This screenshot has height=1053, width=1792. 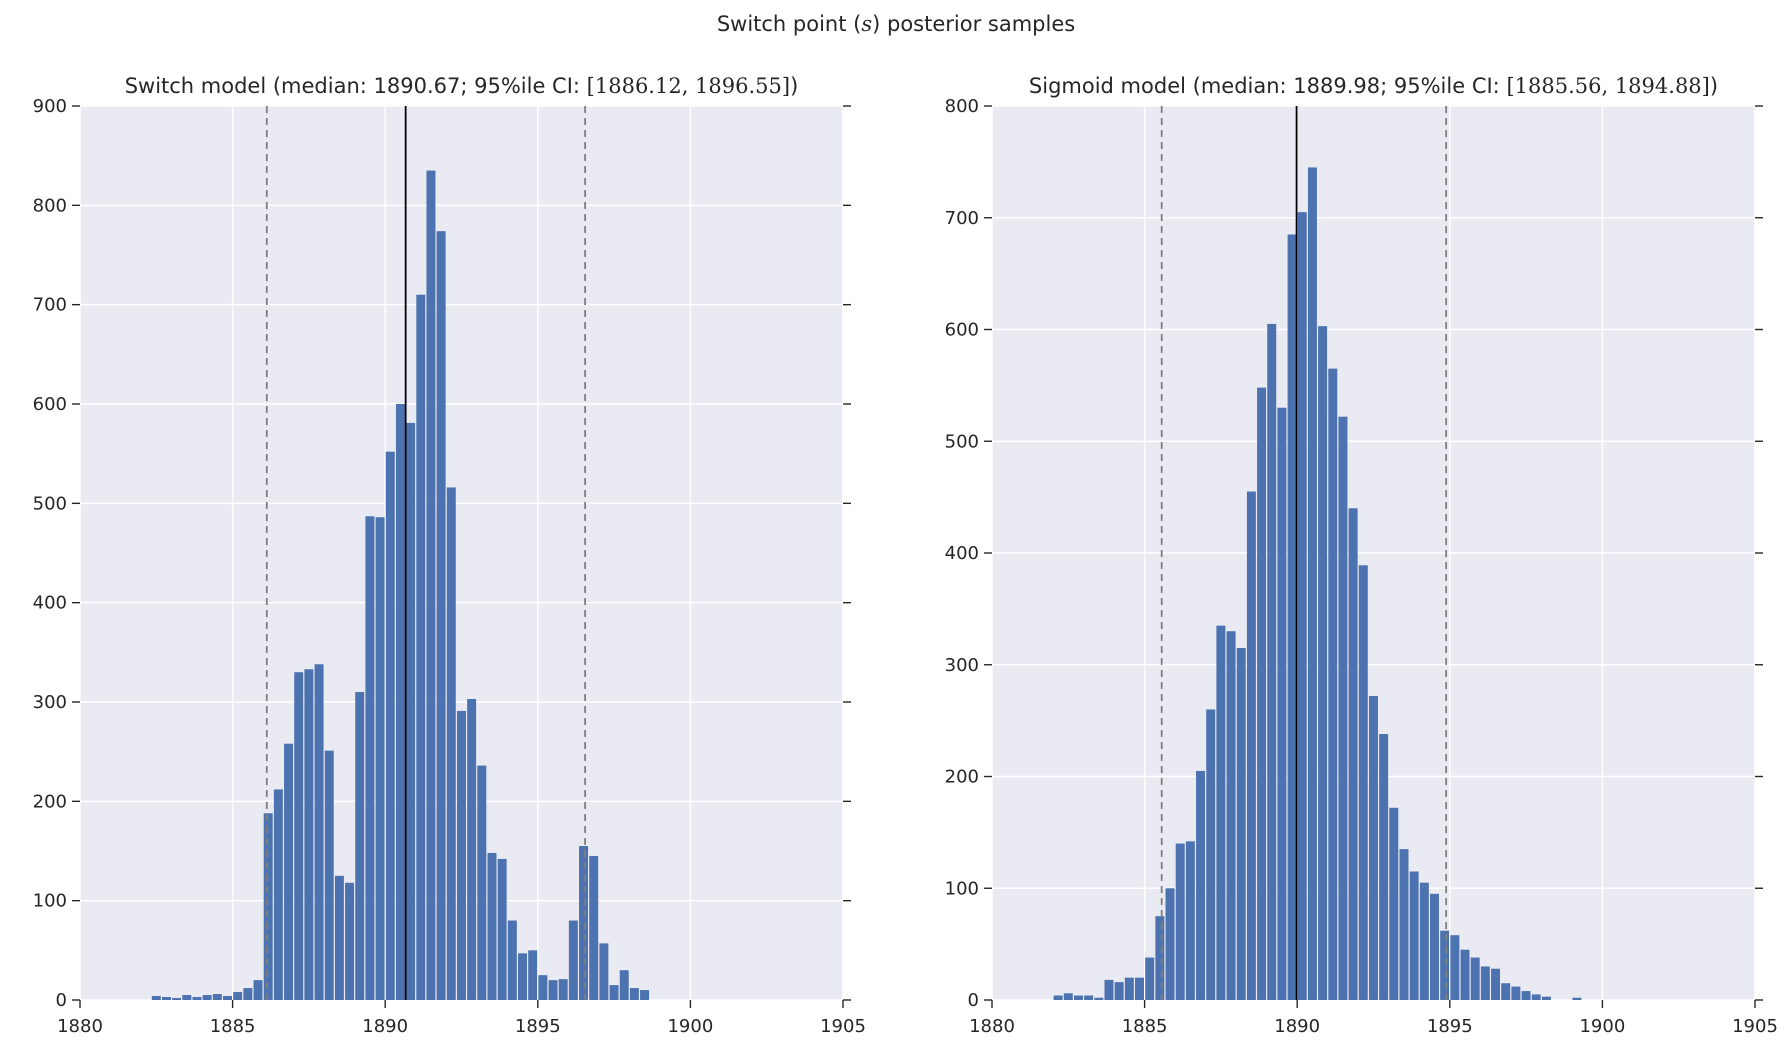 What do you see at coordinates (867, 24) in the screenshot?
I see `figure-title-math: s` at bounding box center [867, 24].